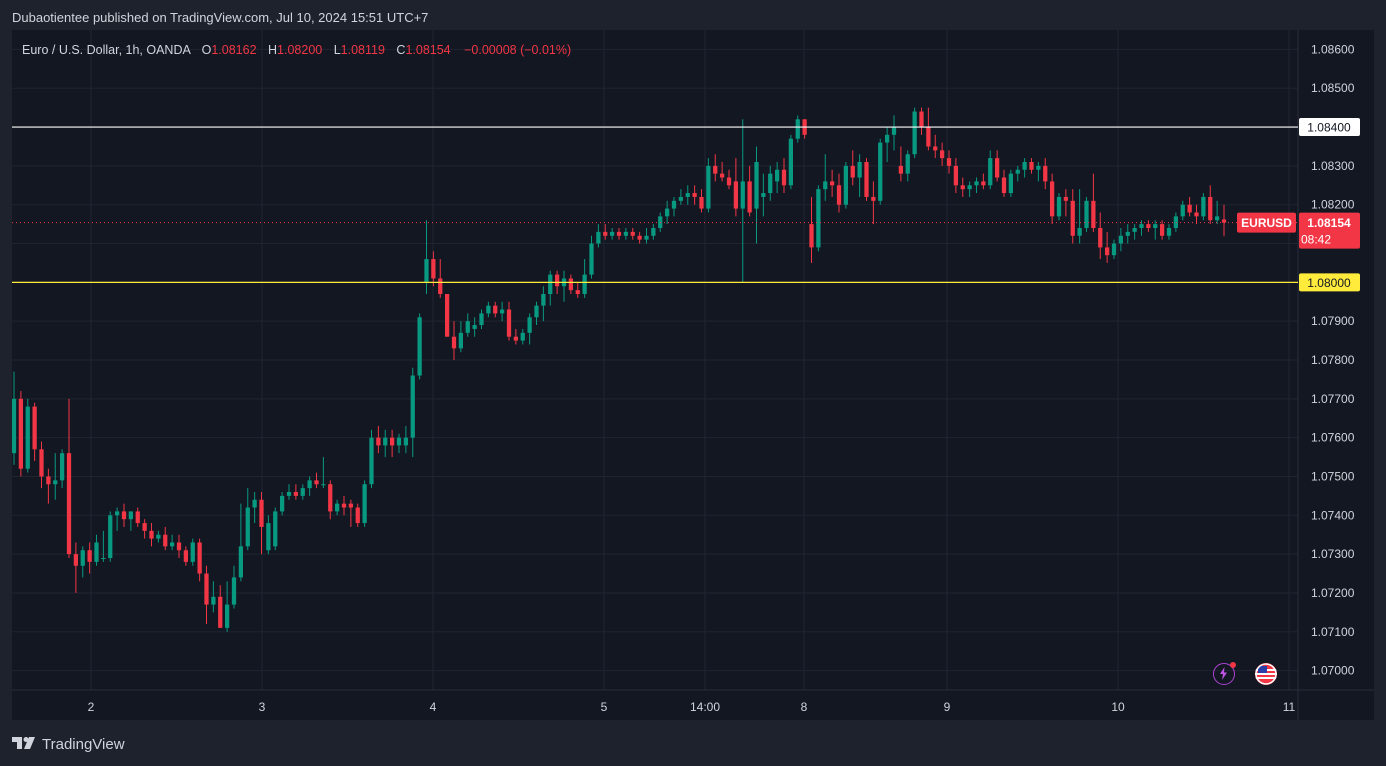 This screenshot has width=1386, height=766. What do you see at coordinates (362, 50) in the screenshot?
I see `low-value: 1.08119` at bounding box center [362, 50].